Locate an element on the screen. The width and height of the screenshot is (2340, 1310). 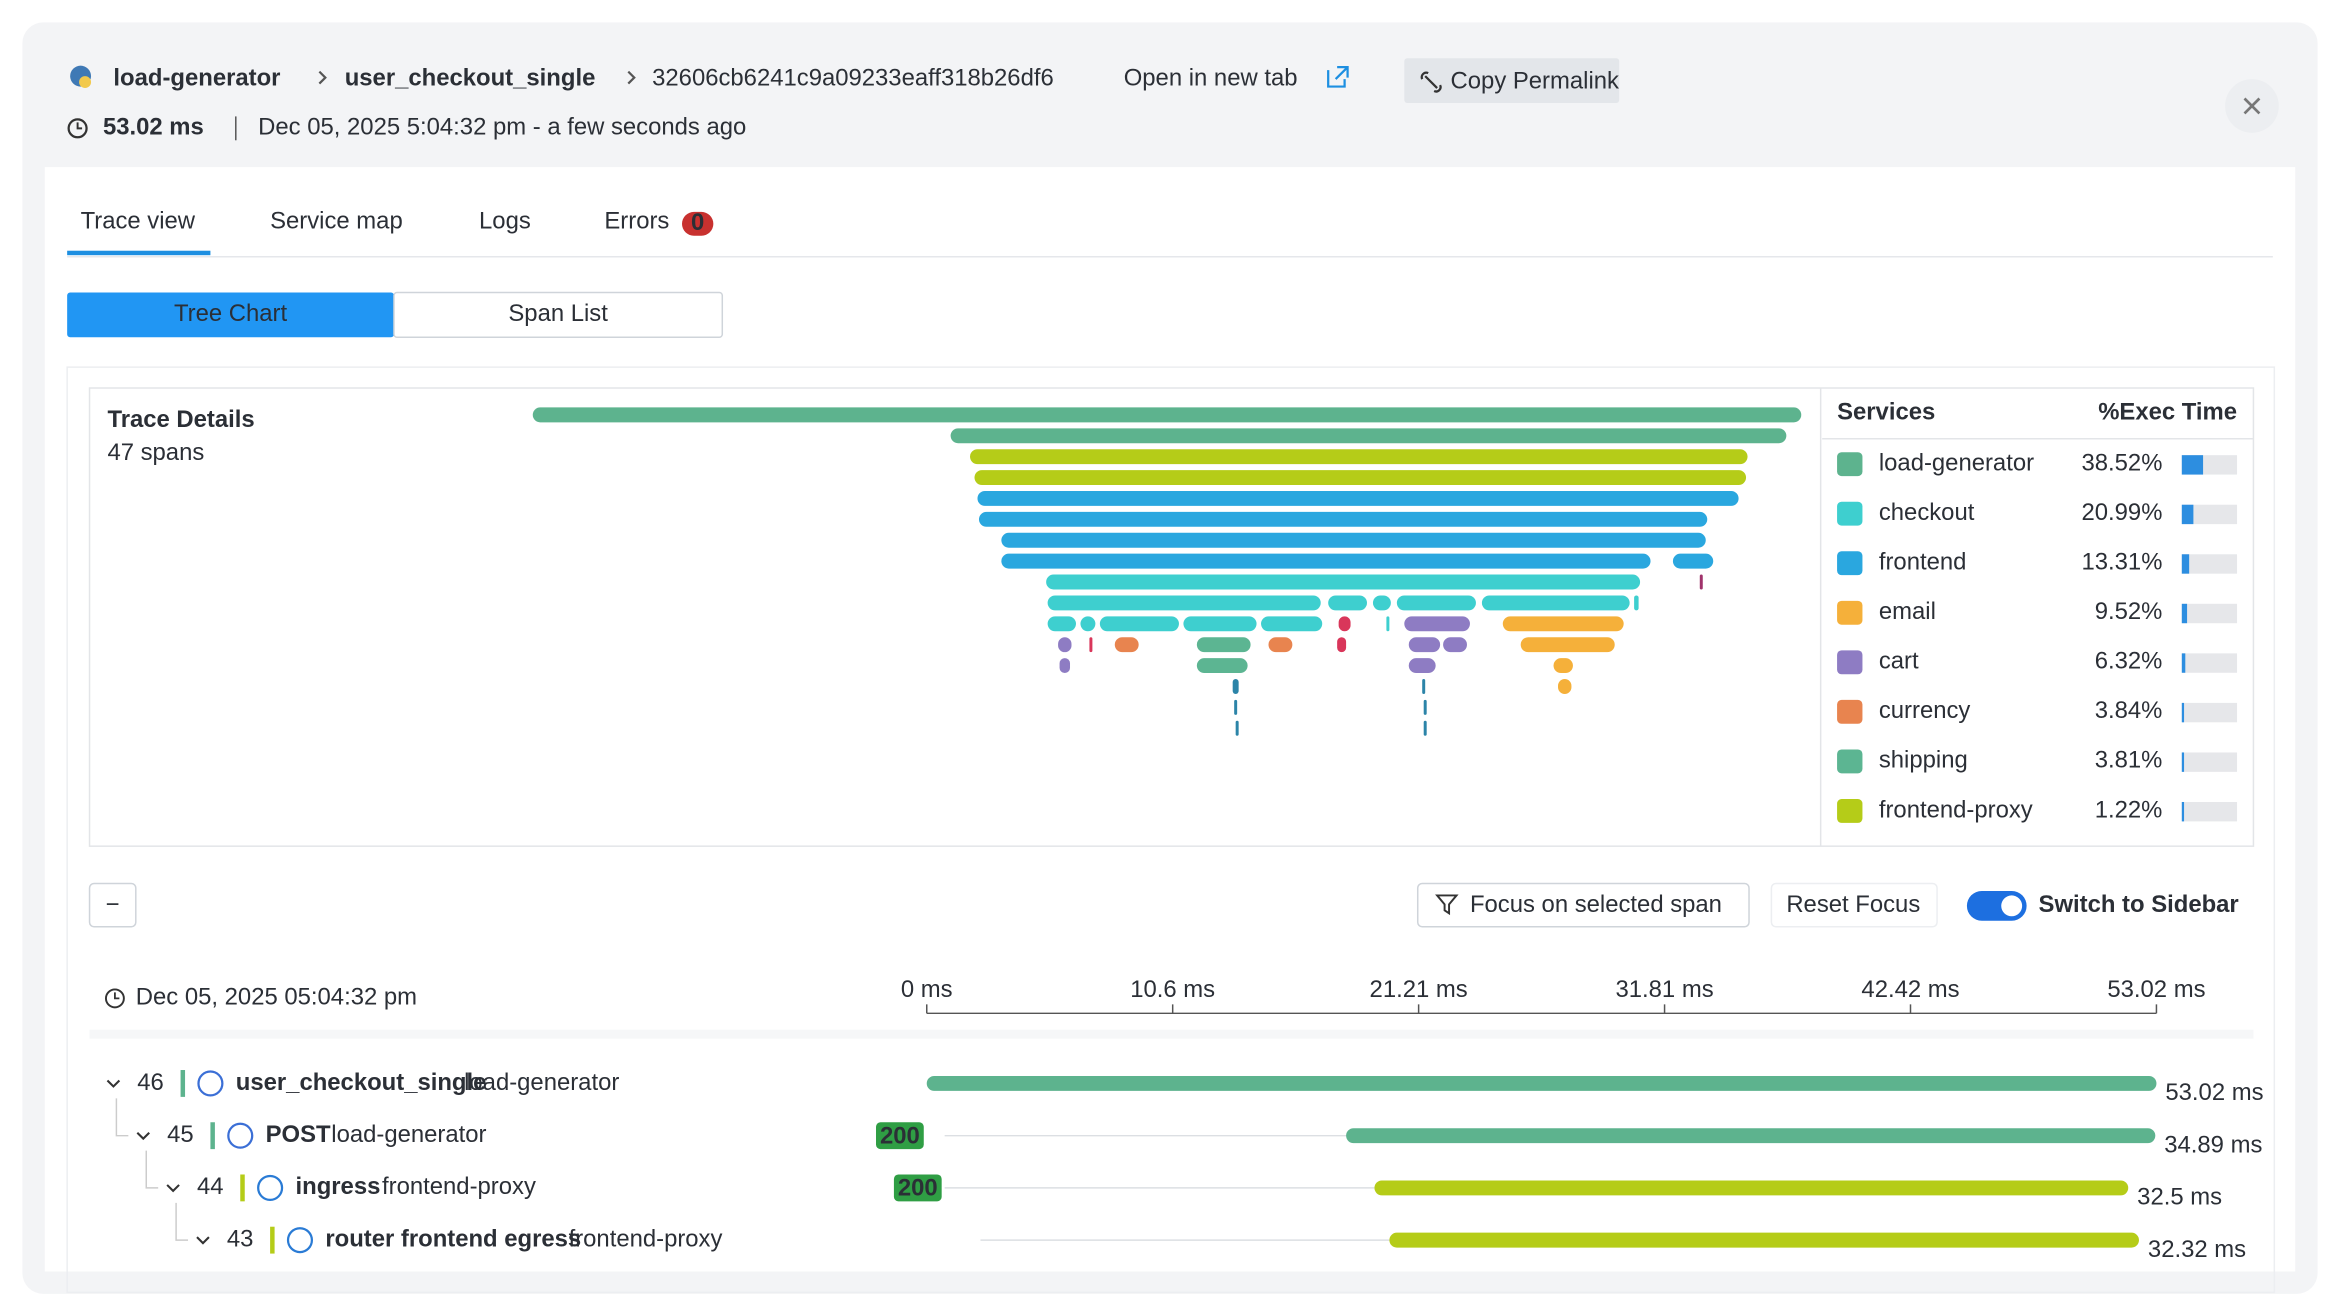
span-duration: 53.02 ms is located at coordinates (2214, 1092).